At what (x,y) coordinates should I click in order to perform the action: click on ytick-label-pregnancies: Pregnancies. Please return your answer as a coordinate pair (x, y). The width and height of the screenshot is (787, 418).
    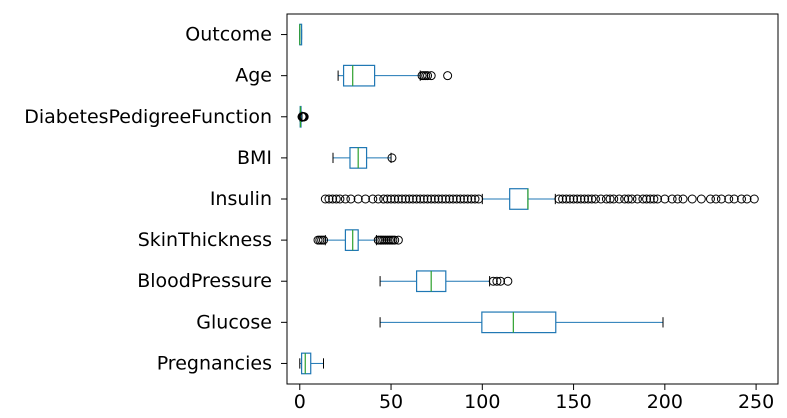
    Looking at the image, I should click on (214, 363).